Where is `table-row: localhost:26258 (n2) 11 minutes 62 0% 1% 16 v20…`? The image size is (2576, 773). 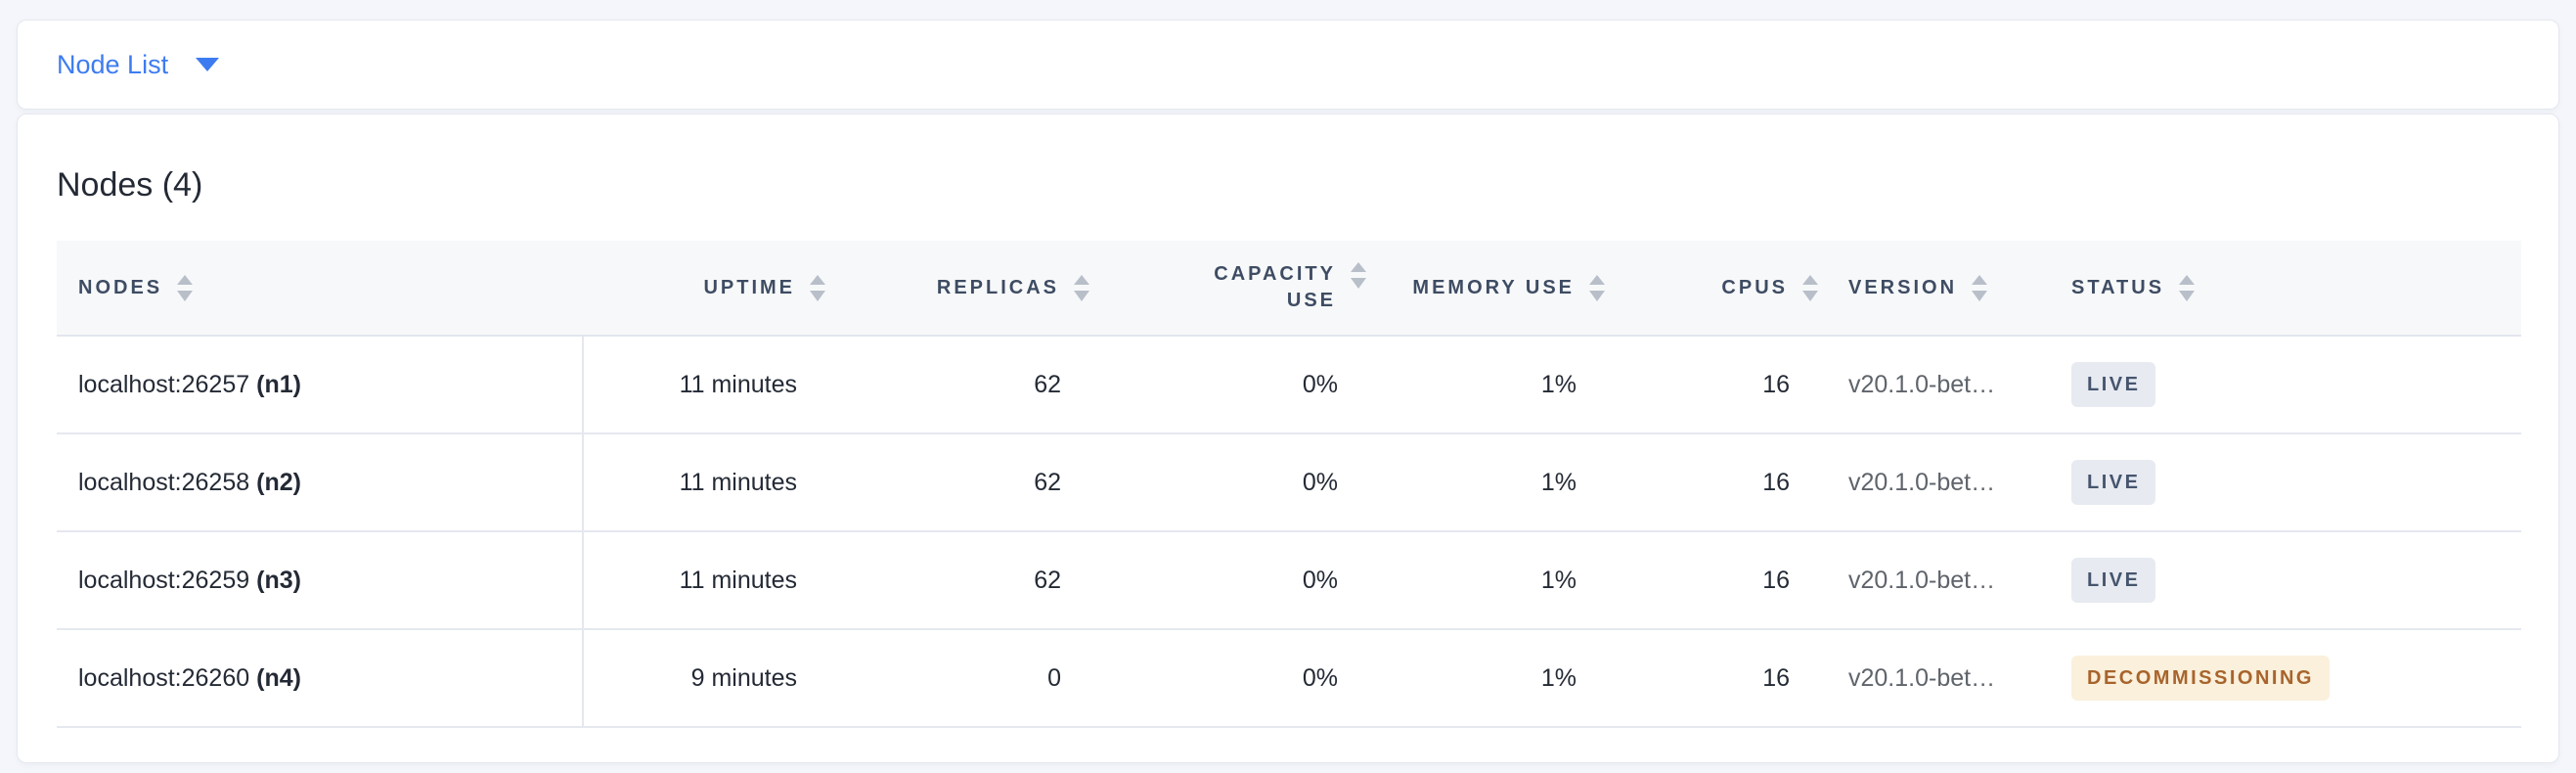 table-row: localhost:26258 (n2) 11 minutes 62 0% 1% 16 v20… is located at coordinates (1289, 483).